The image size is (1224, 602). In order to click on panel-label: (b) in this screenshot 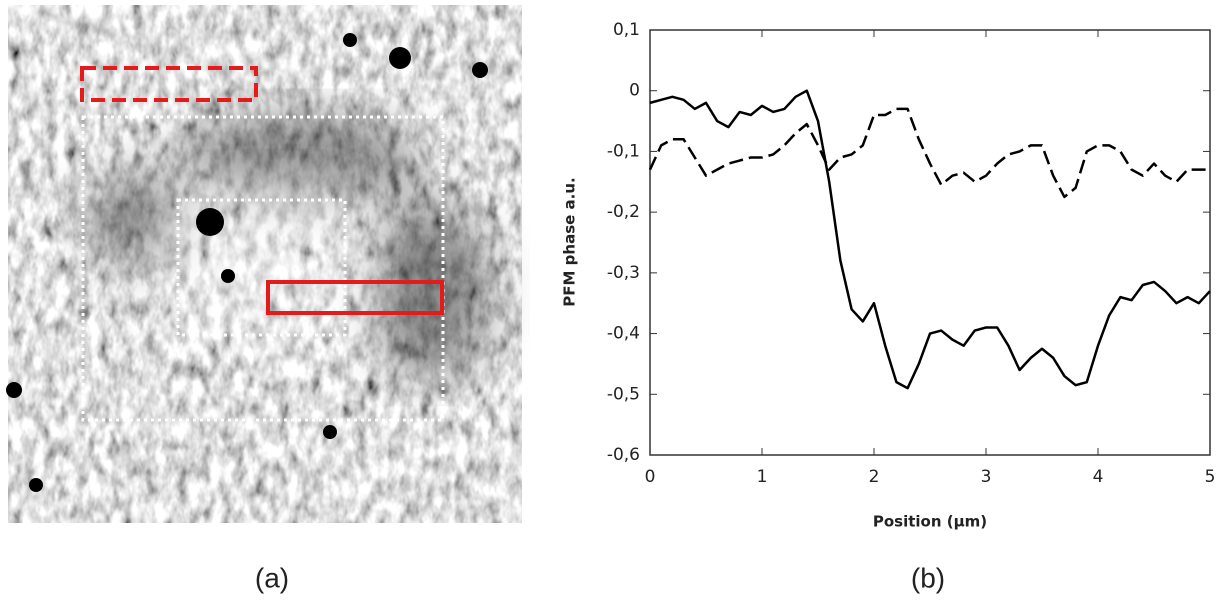, I will do `click(928, 577)`.